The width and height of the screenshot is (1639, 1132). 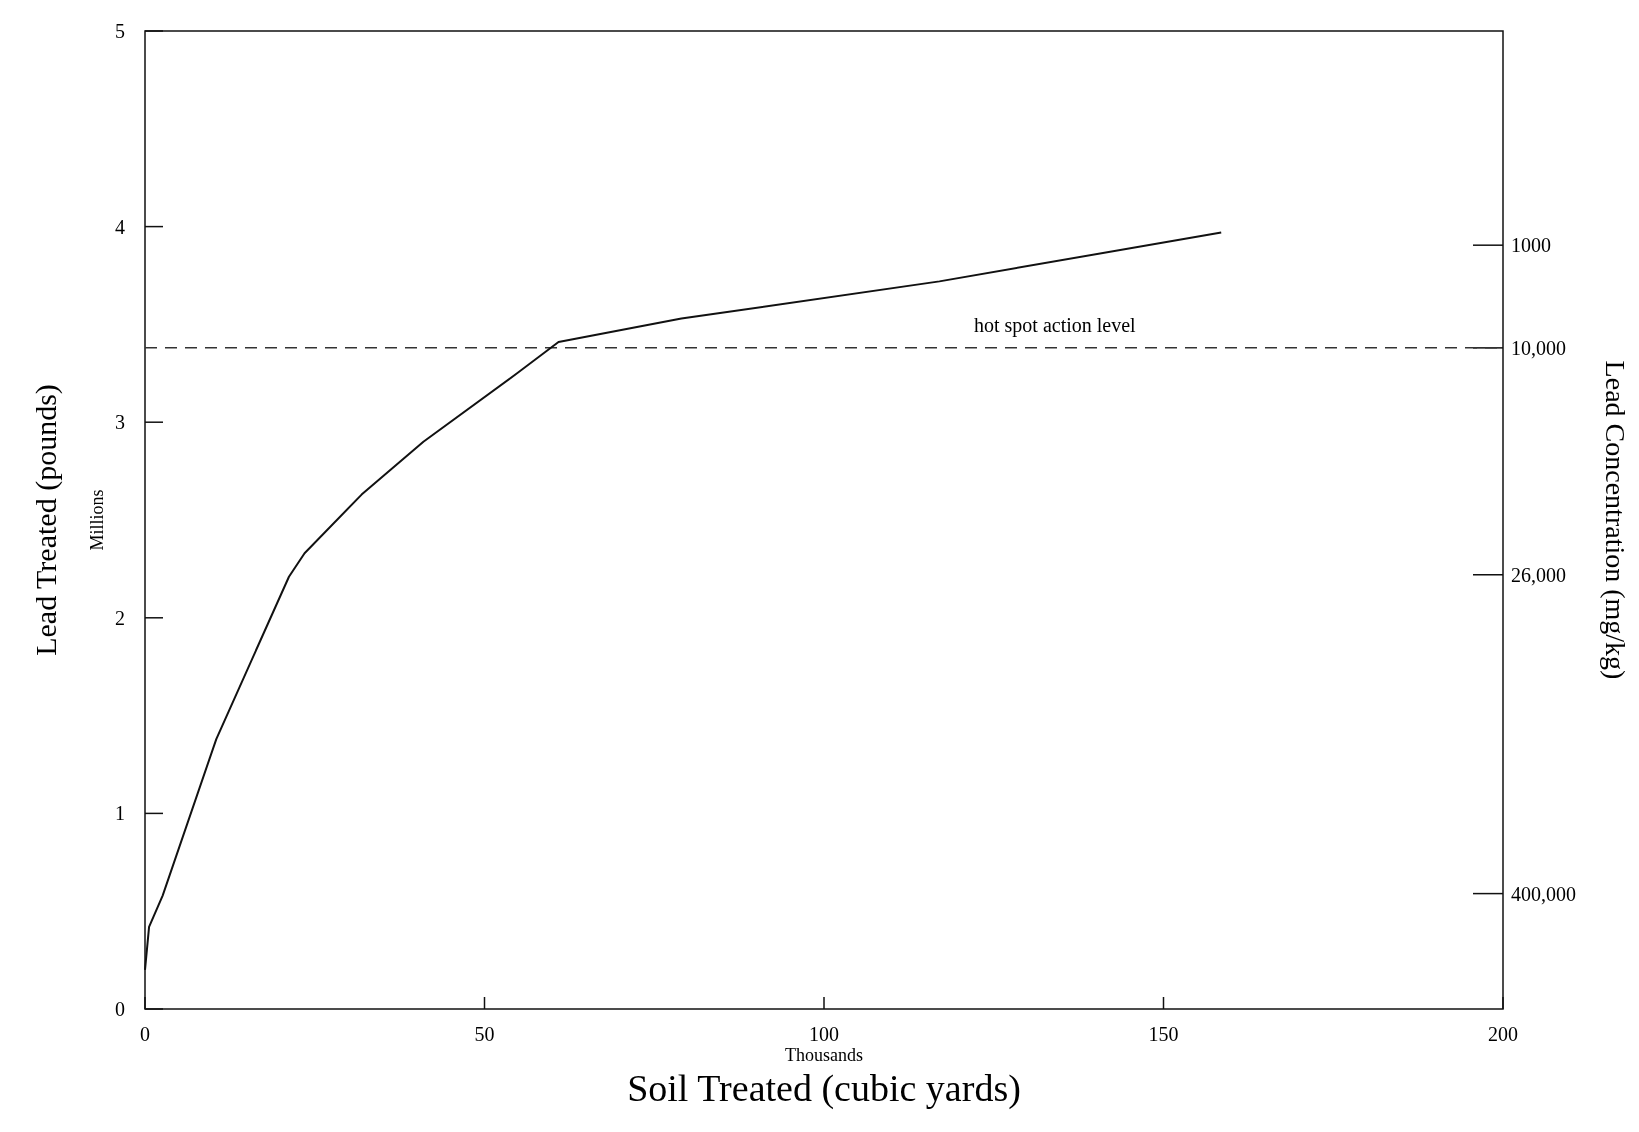 What do you see at coordinates (824, 1088) in the screenshot?
I see `x-axis-title: Soil Treated (cubic yards)` at bounding box center [824, 1088].